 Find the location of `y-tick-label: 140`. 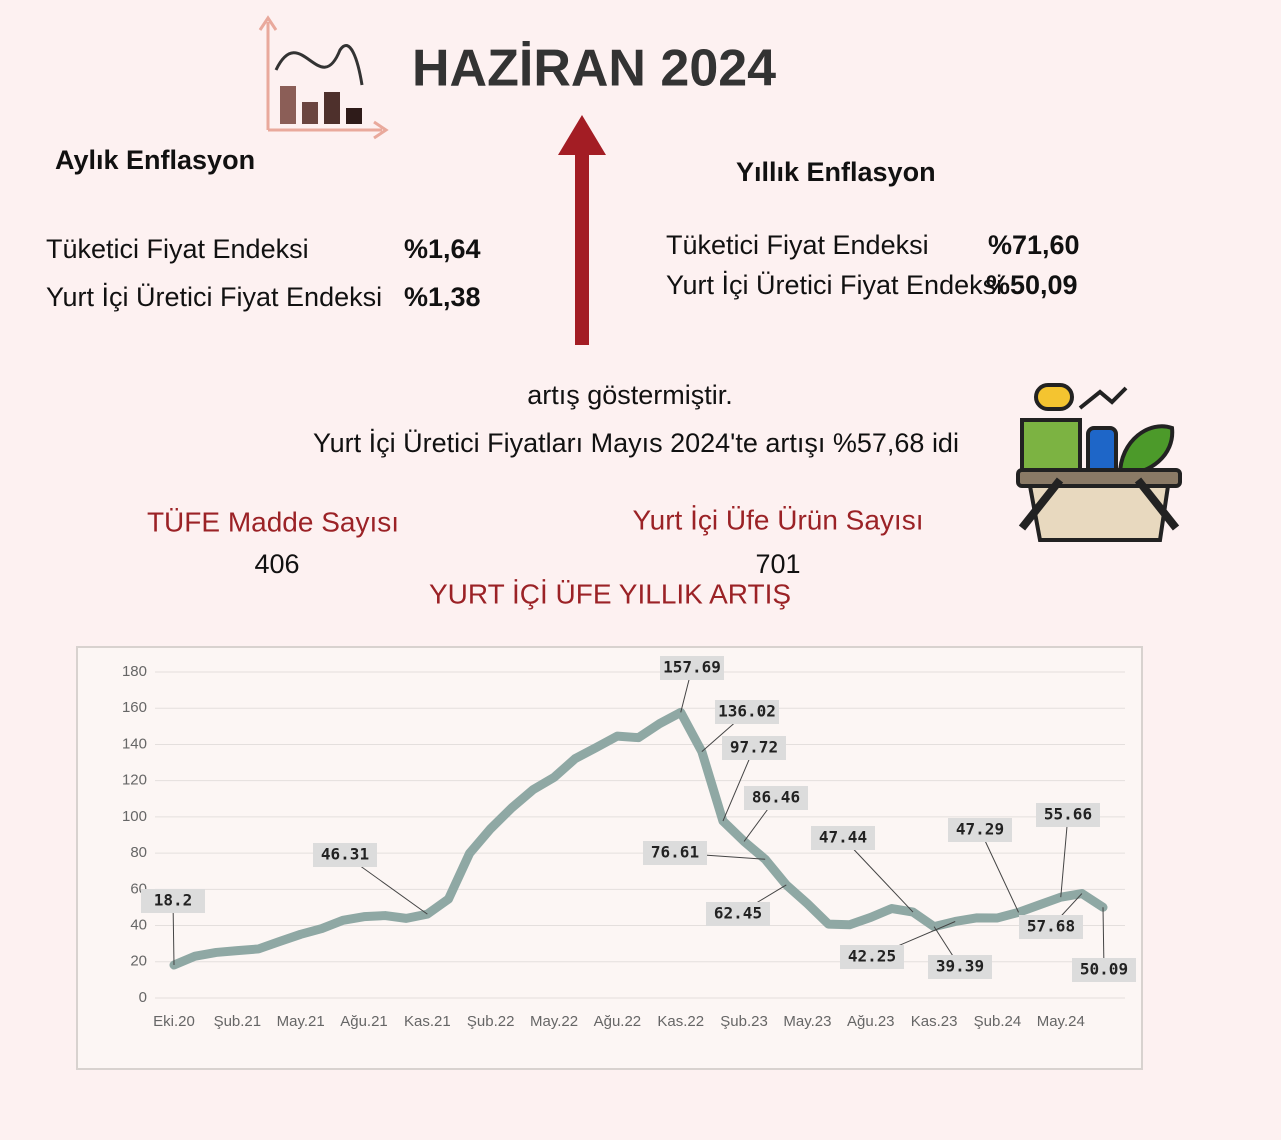

y-tick-label: 140 is located at coordinates (134, 743).